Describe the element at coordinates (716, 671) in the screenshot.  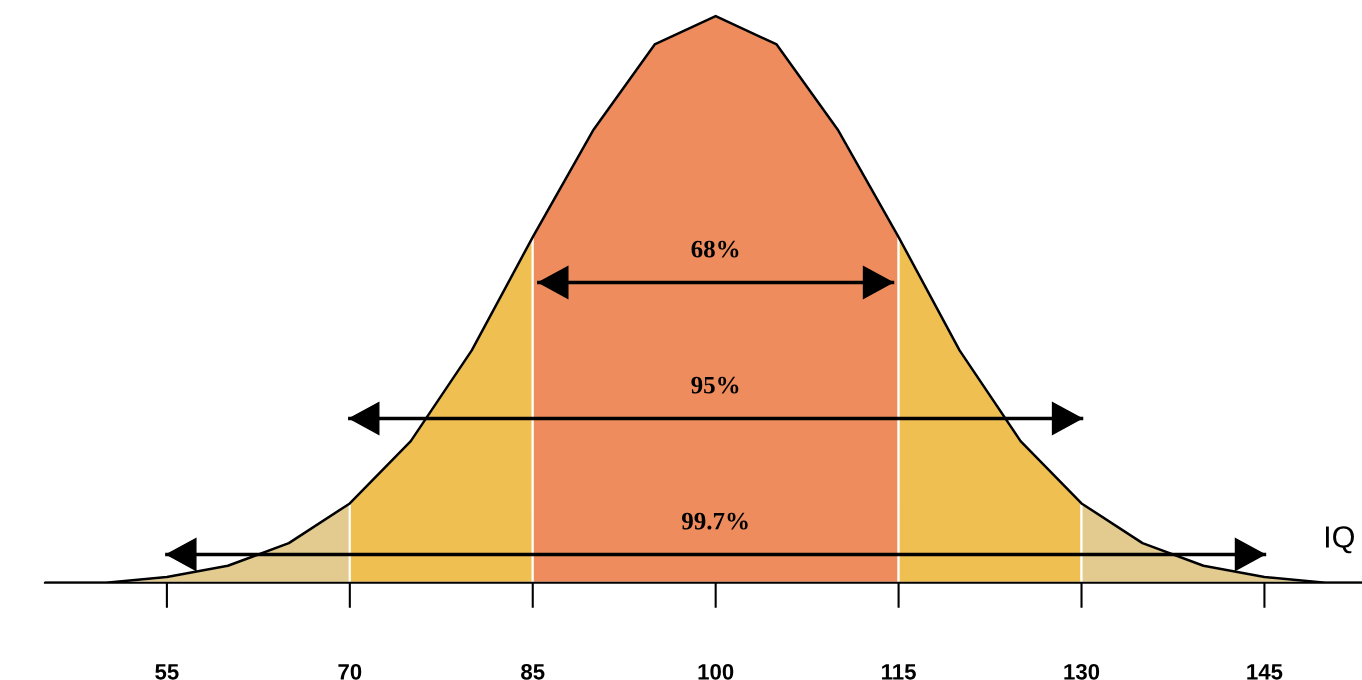
I see `x-tick-label: 100` at that location.